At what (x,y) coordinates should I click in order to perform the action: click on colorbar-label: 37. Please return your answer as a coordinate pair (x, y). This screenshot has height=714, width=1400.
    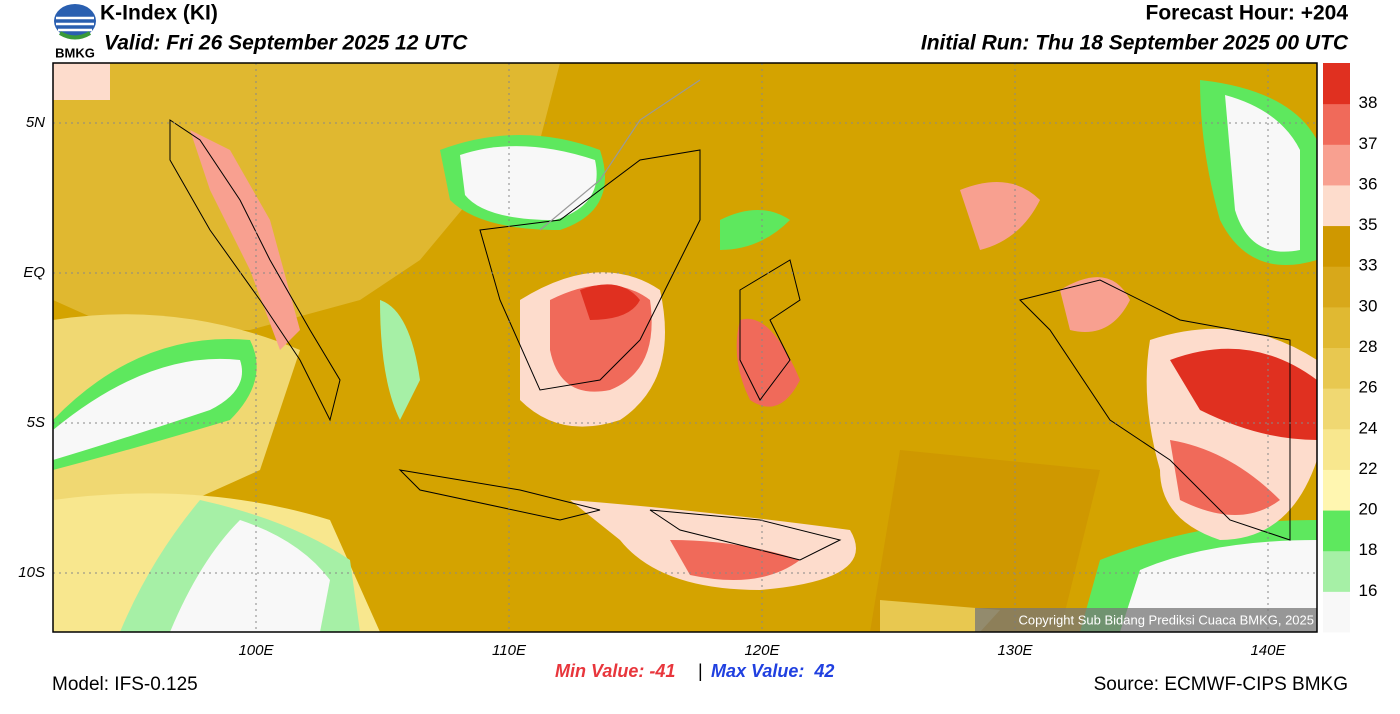
    Looking at the image, I should click on (1368, 143).